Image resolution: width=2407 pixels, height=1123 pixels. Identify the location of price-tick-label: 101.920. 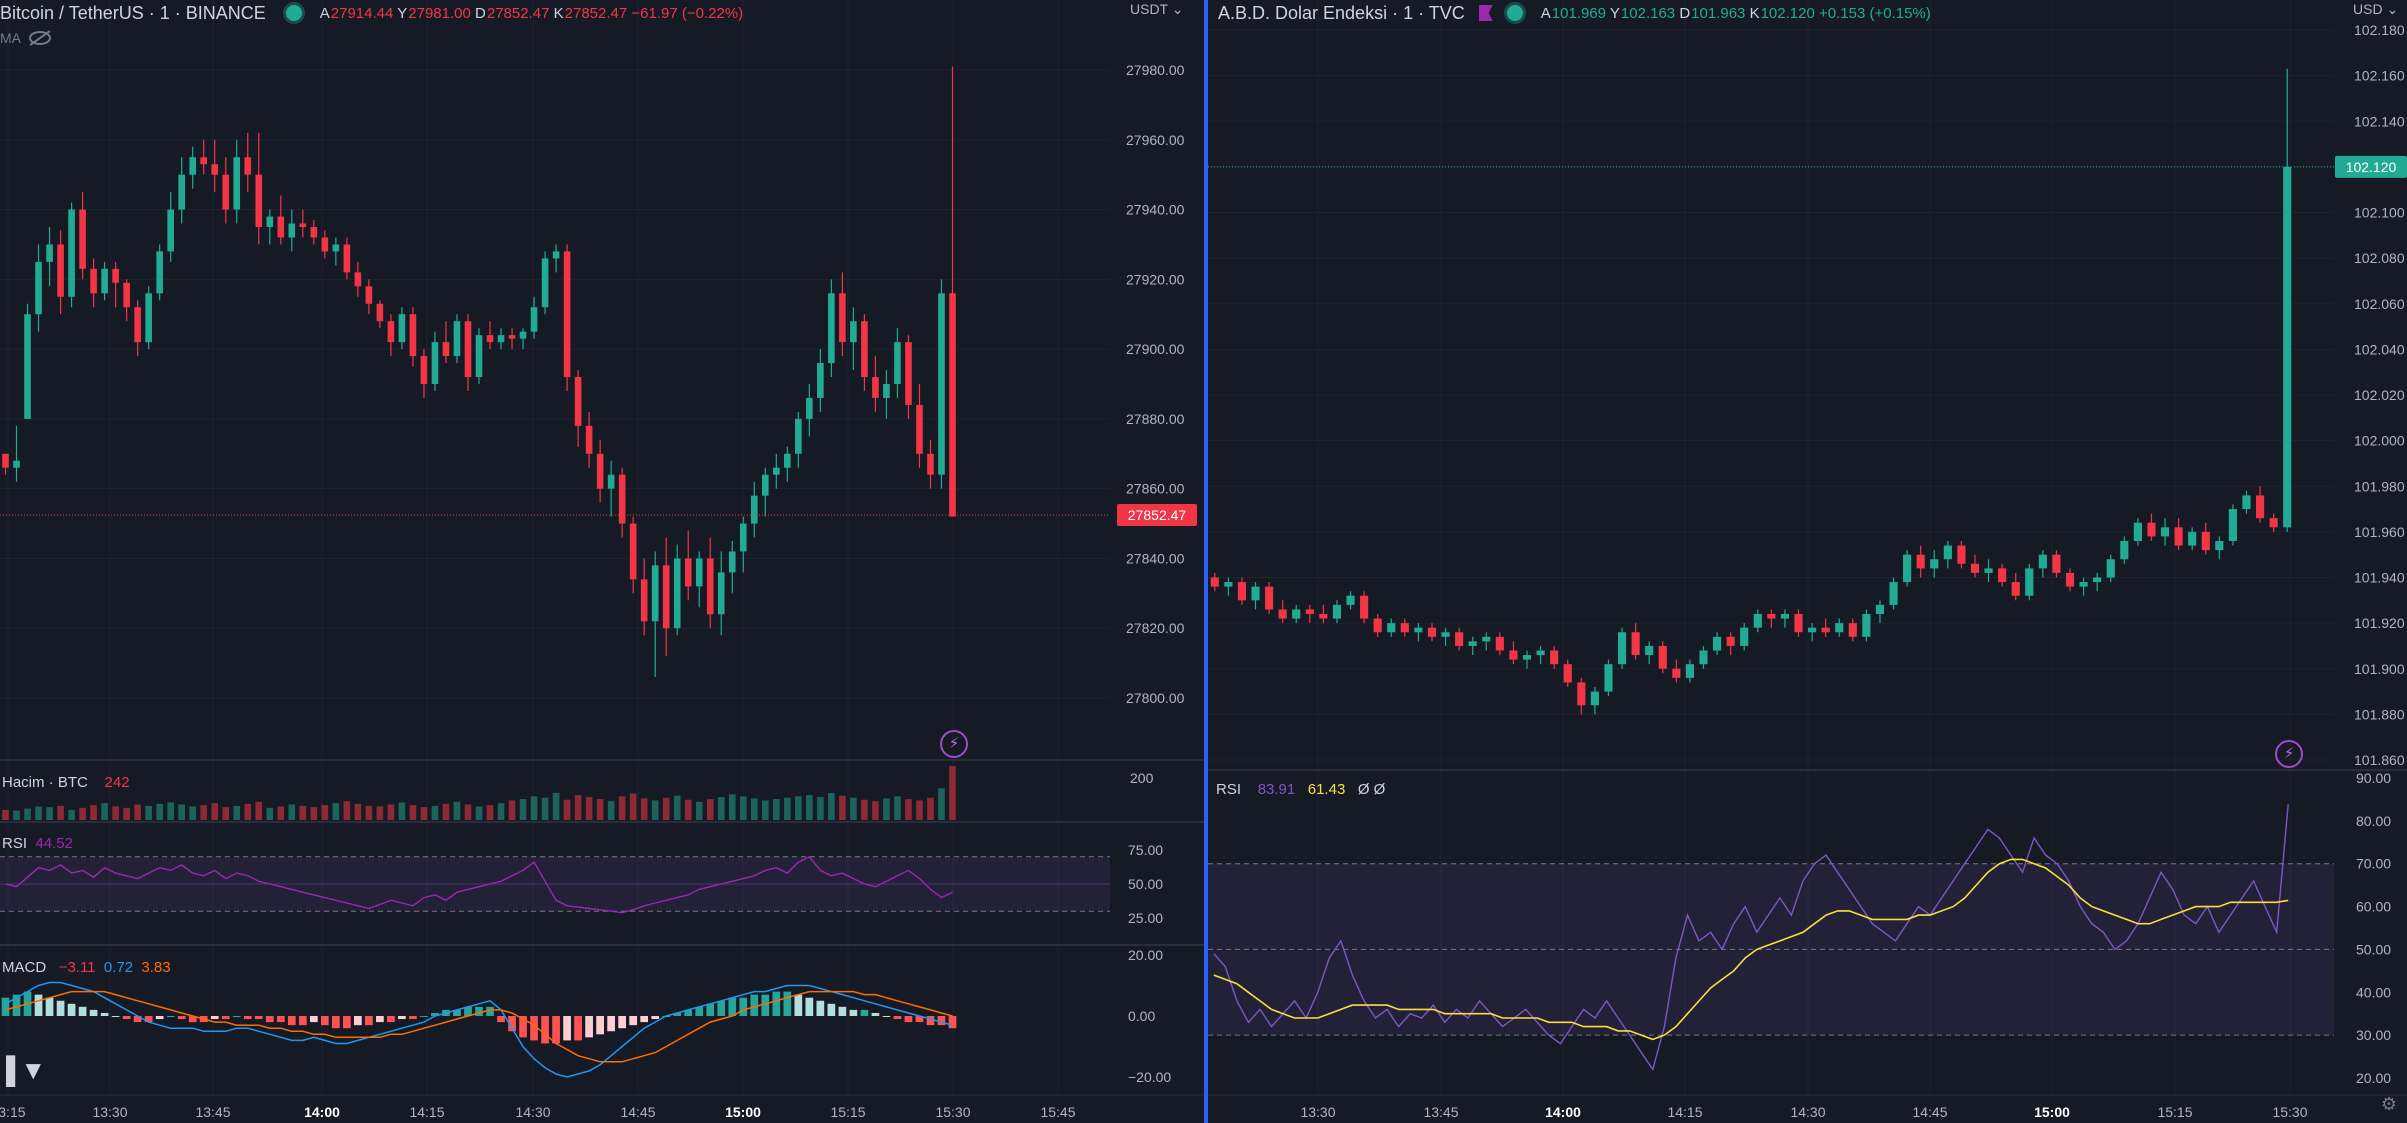
(2379, 623).